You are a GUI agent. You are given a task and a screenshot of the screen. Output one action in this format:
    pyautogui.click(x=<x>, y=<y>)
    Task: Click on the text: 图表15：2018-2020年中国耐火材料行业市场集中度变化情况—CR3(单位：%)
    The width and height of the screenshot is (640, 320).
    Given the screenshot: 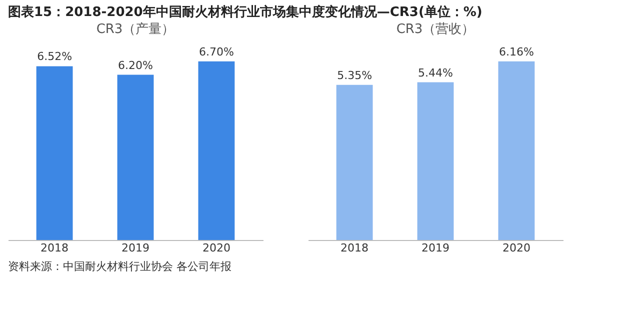 What is the action you would take?
    pyautogui.click(x=245, y=12)
    